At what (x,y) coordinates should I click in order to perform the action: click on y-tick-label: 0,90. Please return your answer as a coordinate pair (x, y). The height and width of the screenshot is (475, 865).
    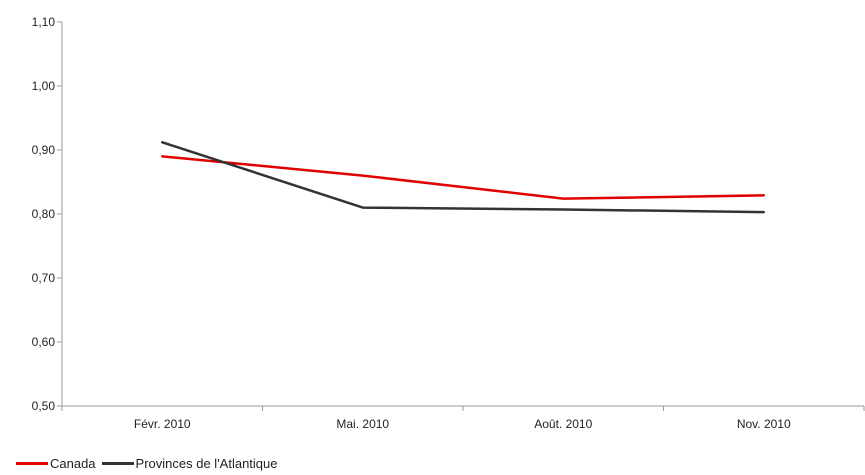
    Looking at the image, I should click on (44, 150).